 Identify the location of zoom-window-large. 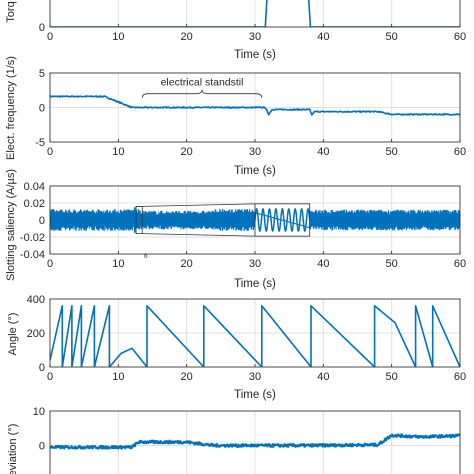
(282, 220).